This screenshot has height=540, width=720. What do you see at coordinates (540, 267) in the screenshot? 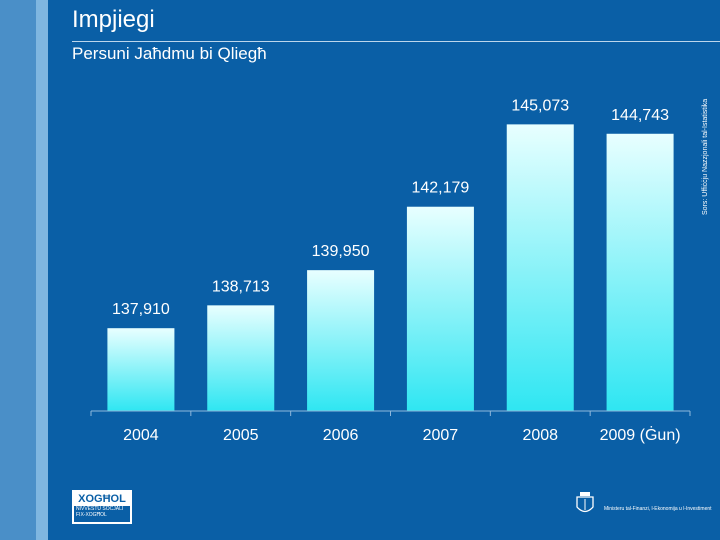
I see `bar-2008` at bounding box center [540, 267].